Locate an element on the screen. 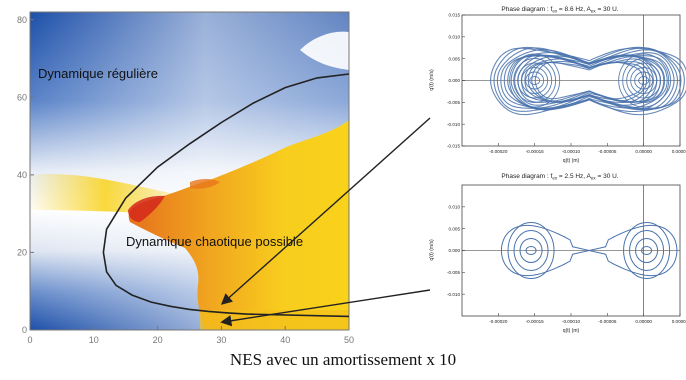  trajectory-separatrix is located at coordinates (589, 250).